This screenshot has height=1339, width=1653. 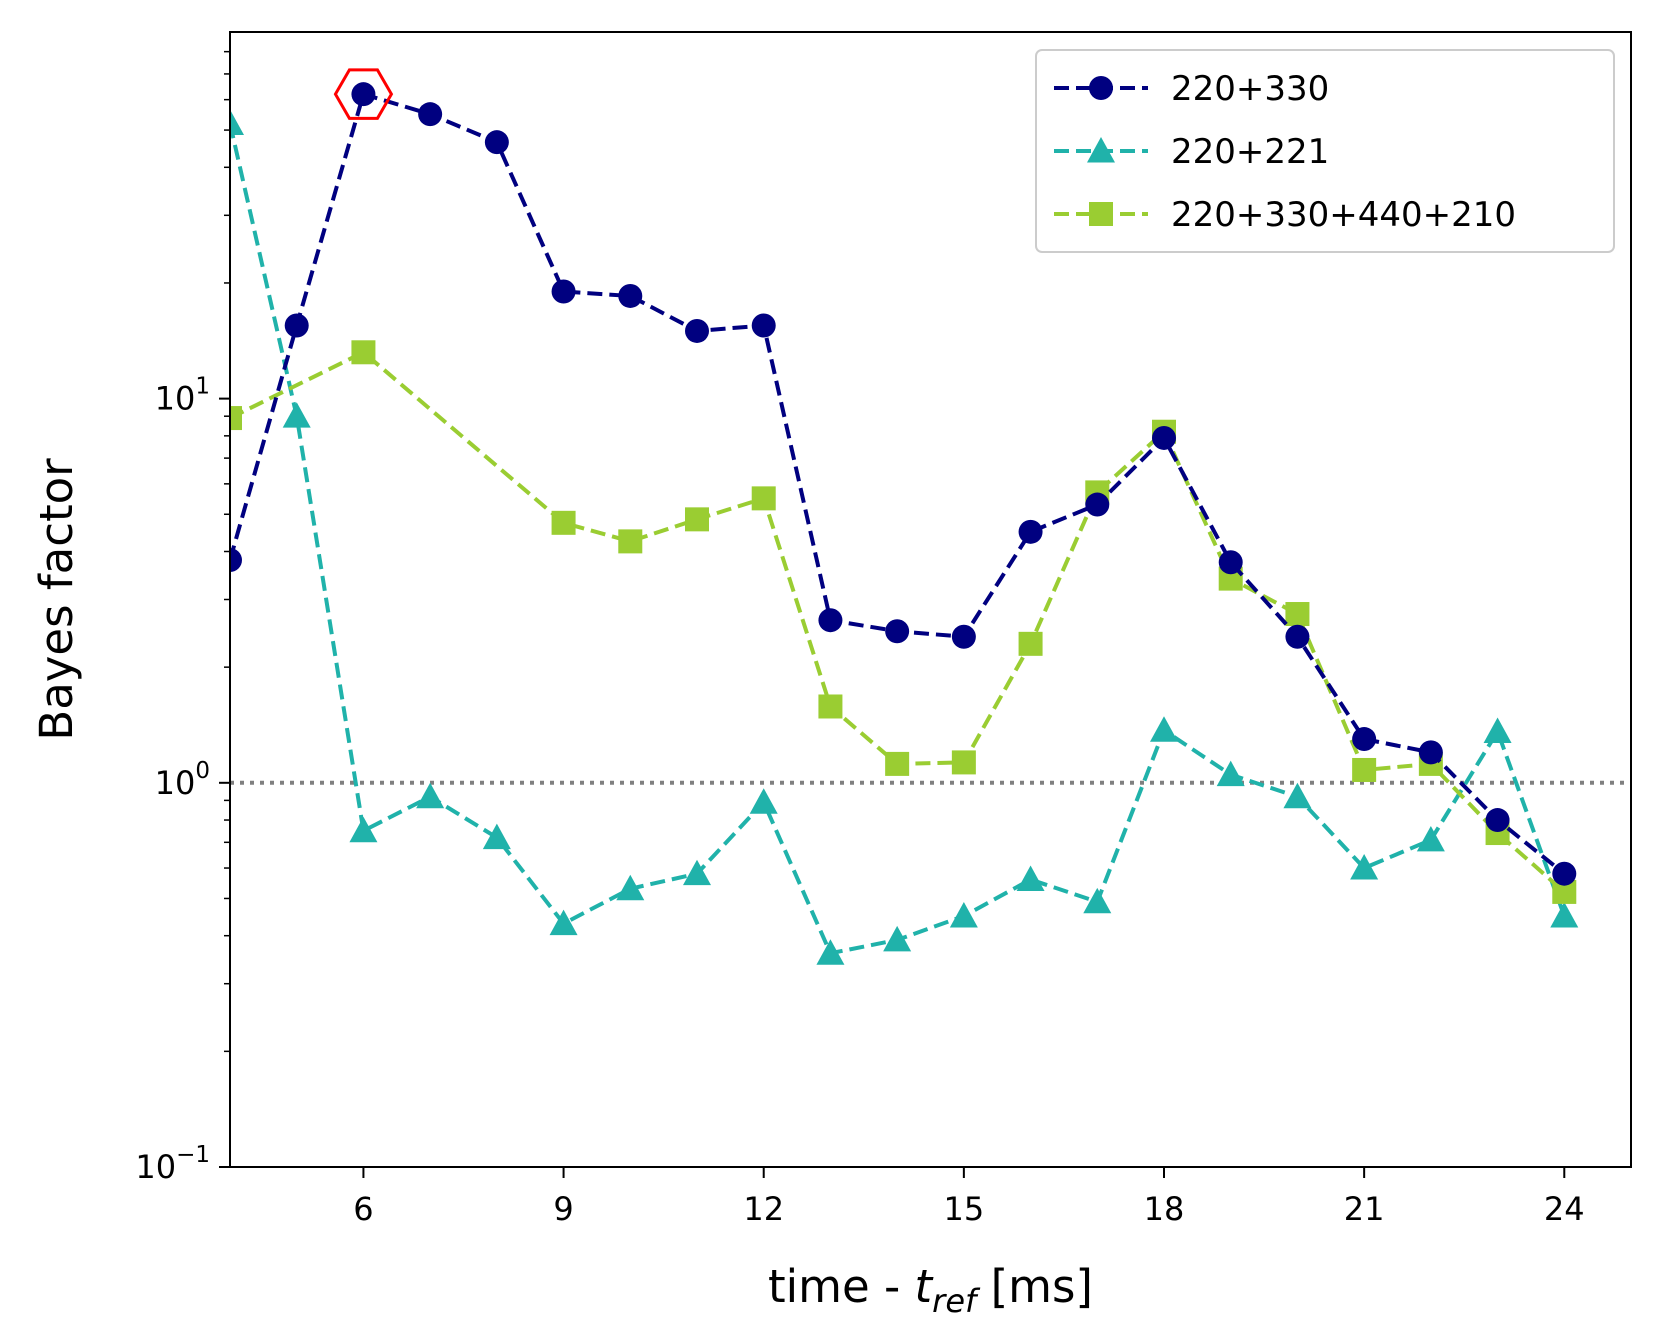 What do you see at coordinates (963, 1209) in the screenshot?
I see `x-tick-label-15: 15` at bounding box center [963, 1209].